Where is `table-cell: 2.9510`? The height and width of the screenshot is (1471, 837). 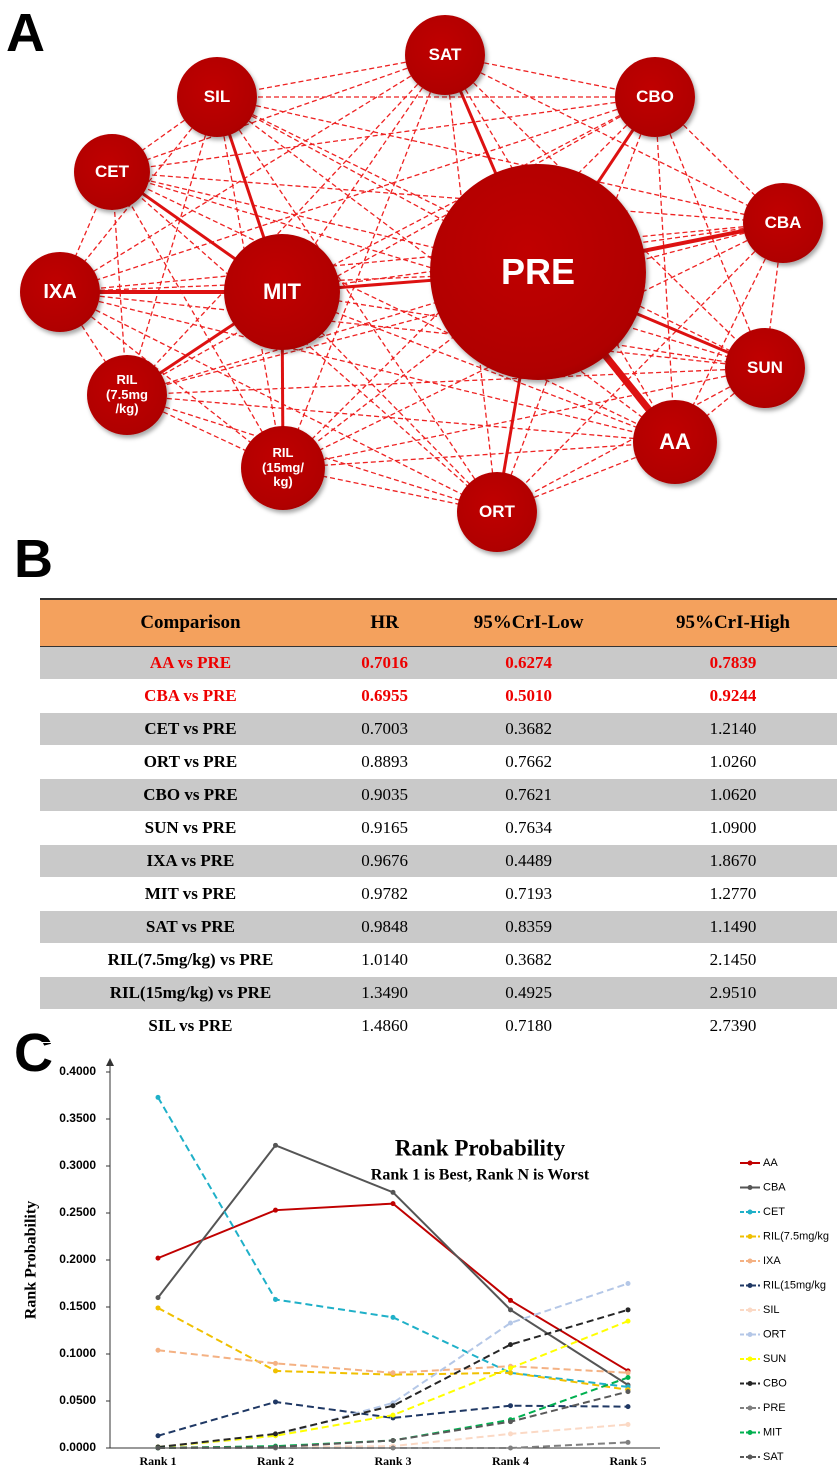 table-cell: 2.9510 is located at coordinates (732, 993).